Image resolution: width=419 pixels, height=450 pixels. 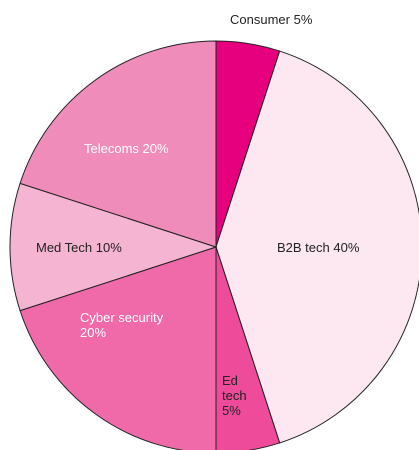 I want to click on slice-label: Ed tech 5%, so click(x=237, y=395).